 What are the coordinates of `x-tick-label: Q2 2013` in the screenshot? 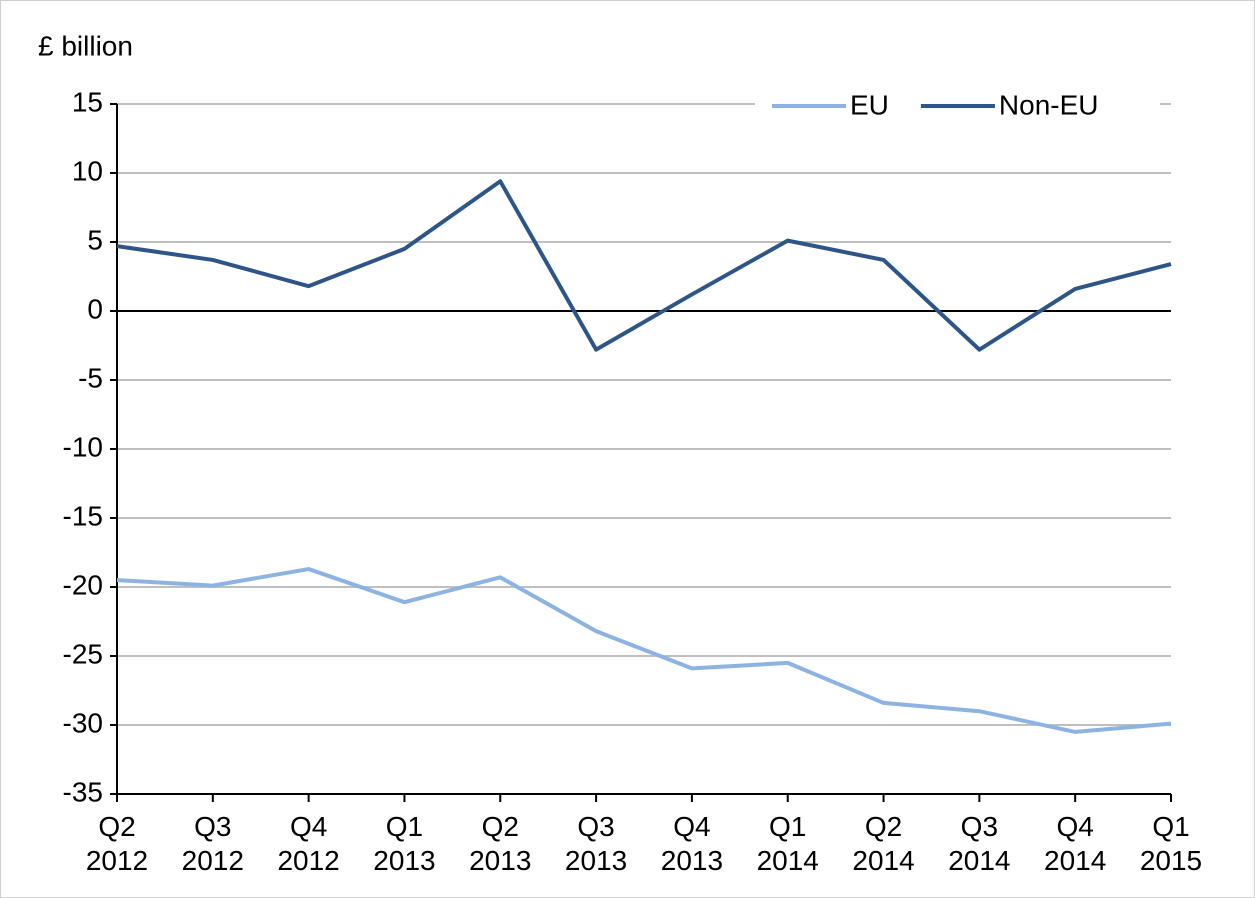 It's located at (500, 843).